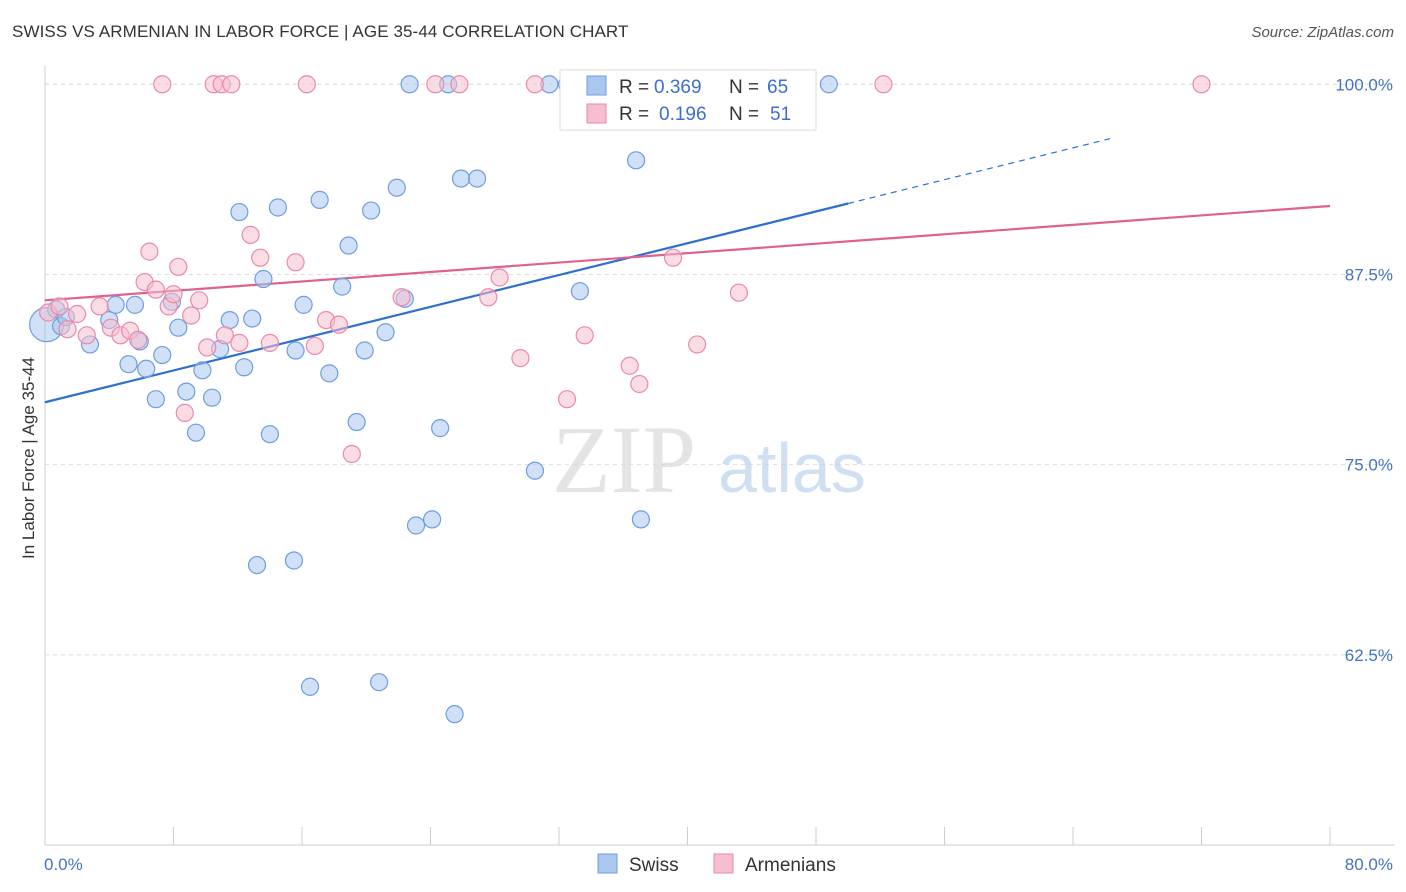  What do you see at coordinates (678, 87) in the screenshot?
I see `legend-swiss-r-value: 0.369` at bounding box center [678, 87].